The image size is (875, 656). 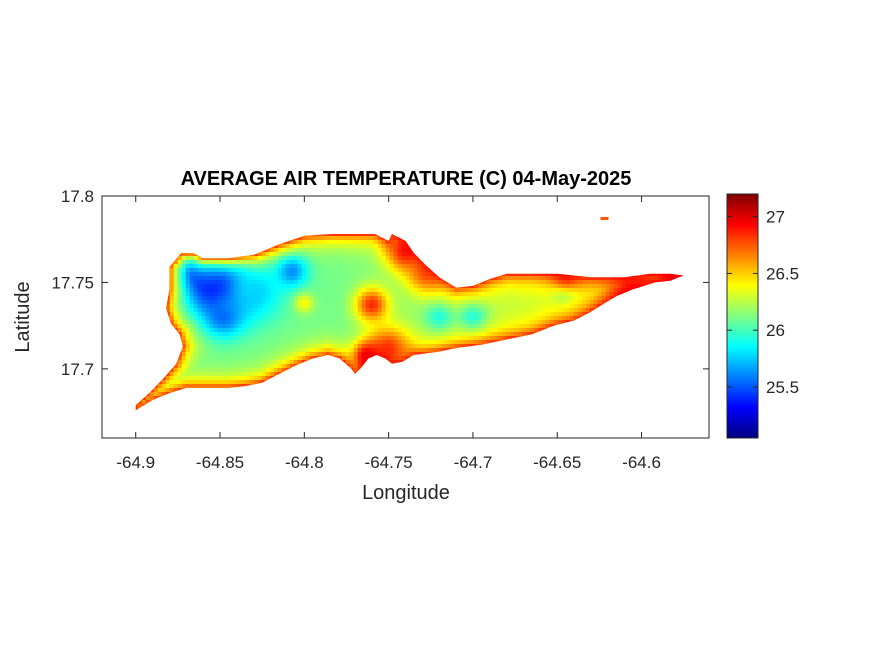 I want to click on colorbar-tick-label: 26.5, so click(x=782, y=273).